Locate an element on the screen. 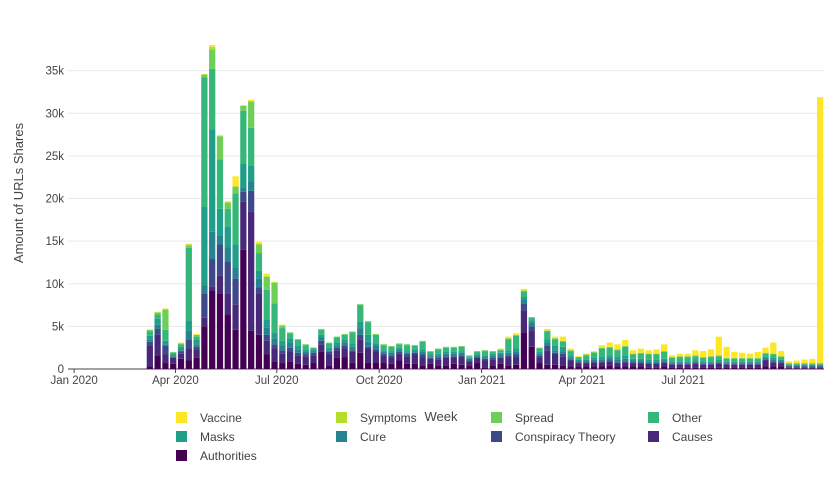 Image resolution: width=833 pixels, height=480 pixels. legend-label: Vaccine is located at coordinates (221, 418).